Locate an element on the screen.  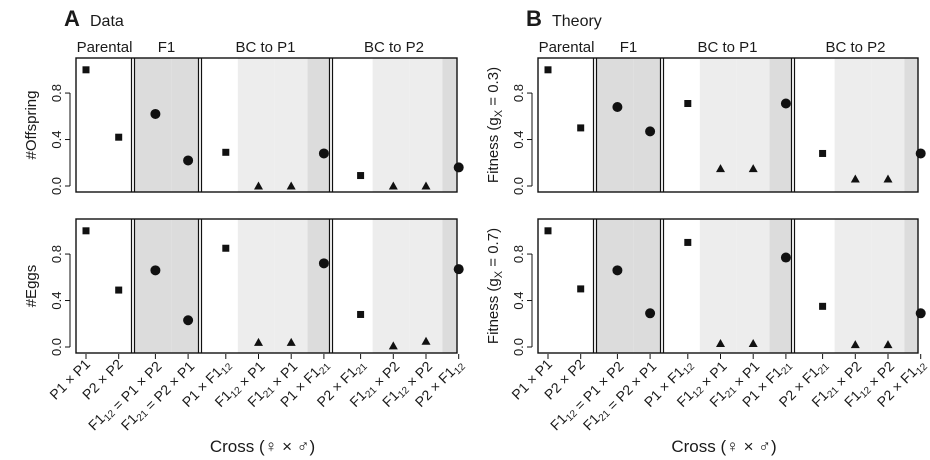
y-axis-label: #Eggs is located at coordinates (31, 286).